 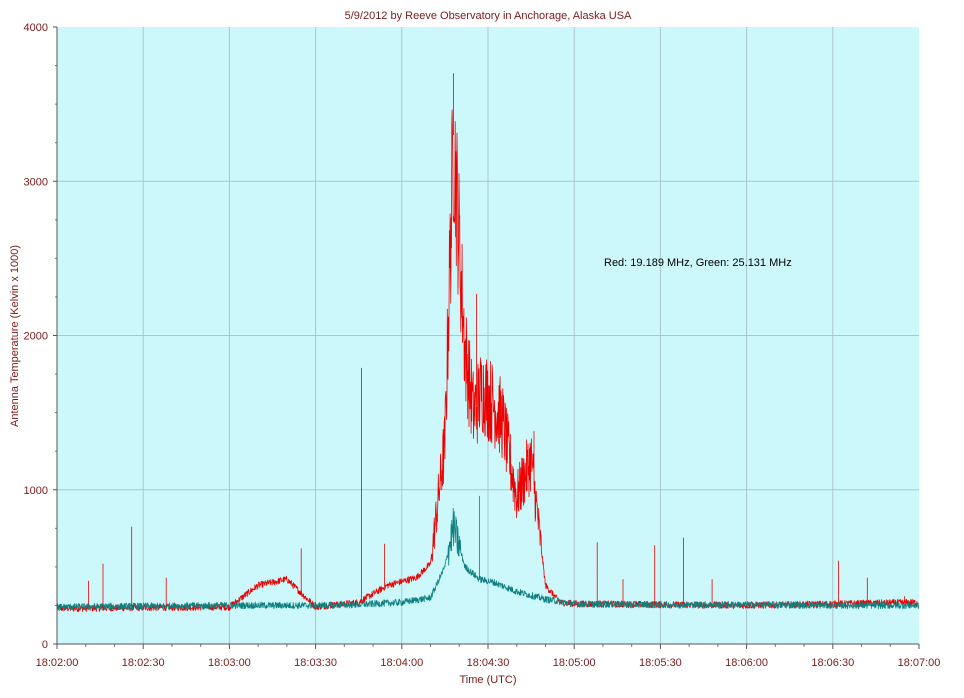 I want to click on x-tick-label: 18:05:30, so click(x=660, y=663).